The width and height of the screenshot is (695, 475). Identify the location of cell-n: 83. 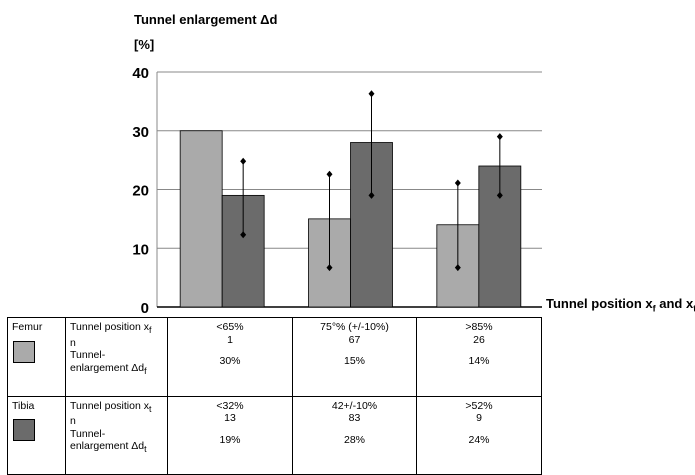
(354, 418).